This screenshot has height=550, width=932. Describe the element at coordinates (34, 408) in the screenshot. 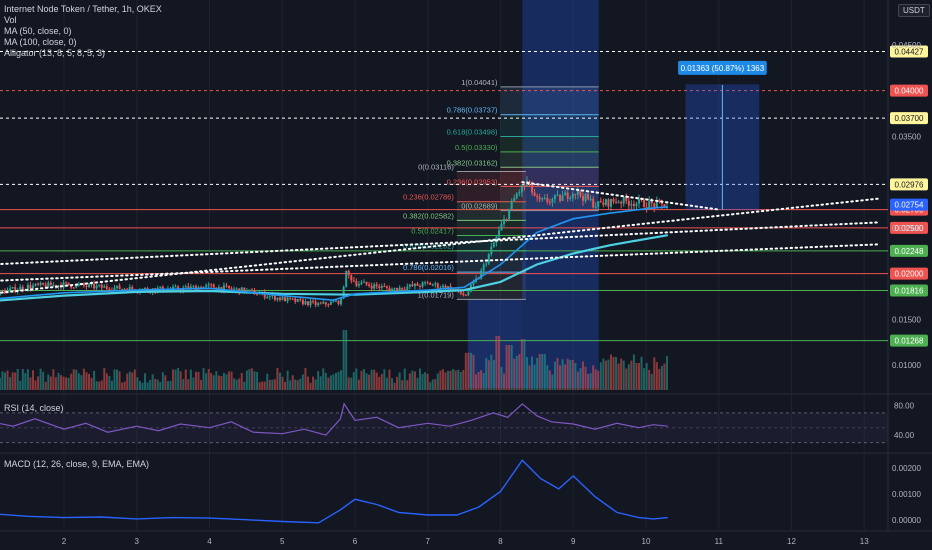

I see `rsi-title: RSI (14, close)` at that location.